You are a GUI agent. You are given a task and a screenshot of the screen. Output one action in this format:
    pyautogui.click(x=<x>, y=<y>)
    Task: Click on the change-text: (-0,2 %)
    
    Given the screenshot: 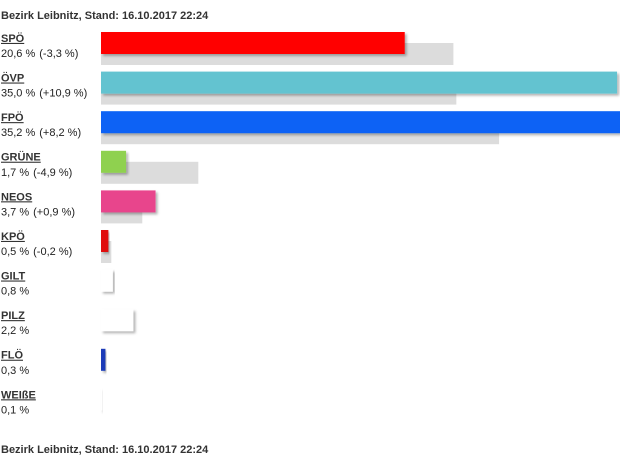 What is the action you would take?
    pyautogui.click(x=52, y=252)
    